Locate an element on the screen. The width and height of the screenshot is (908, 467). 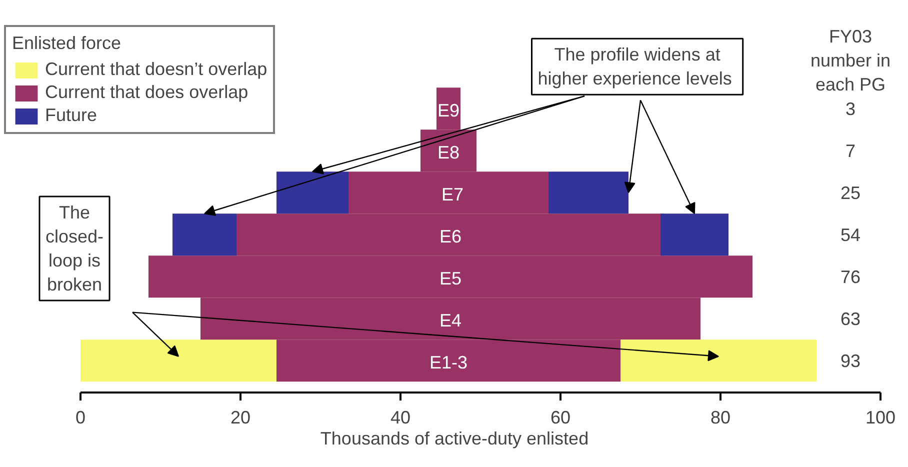
y-tick-label: E6 is located at coordinates (450, 236).